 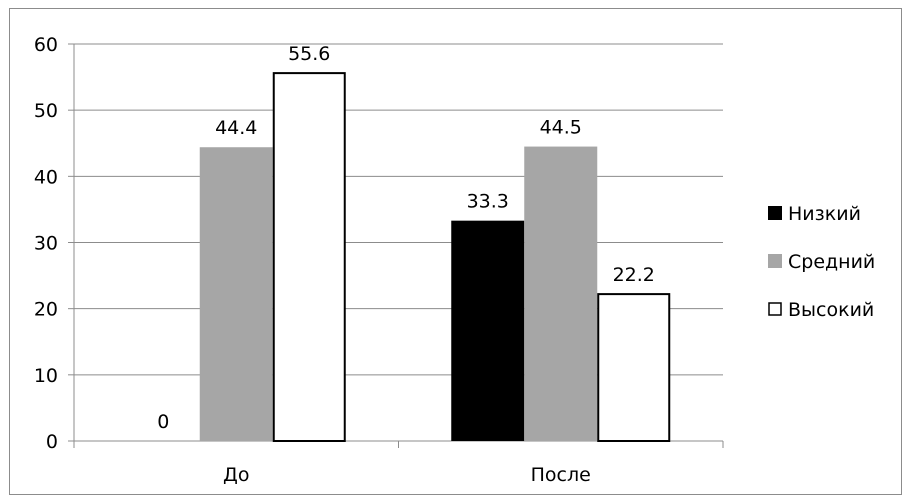 I want to click on y-tick-label: 60, so click(x=46, y=45).